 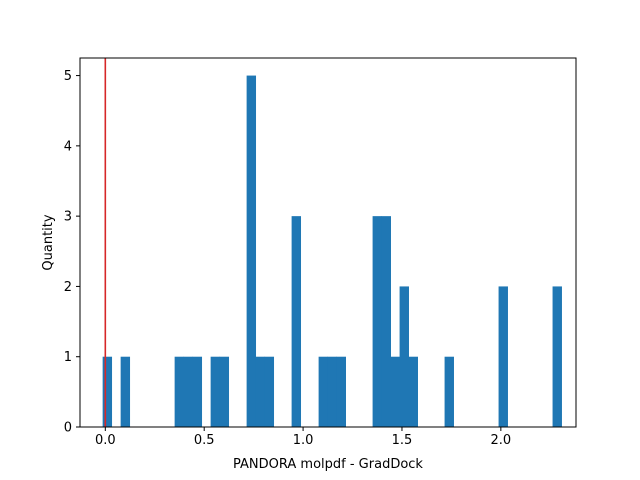 I want to click on y-tick-label: 5, so click(x=68, y=76).